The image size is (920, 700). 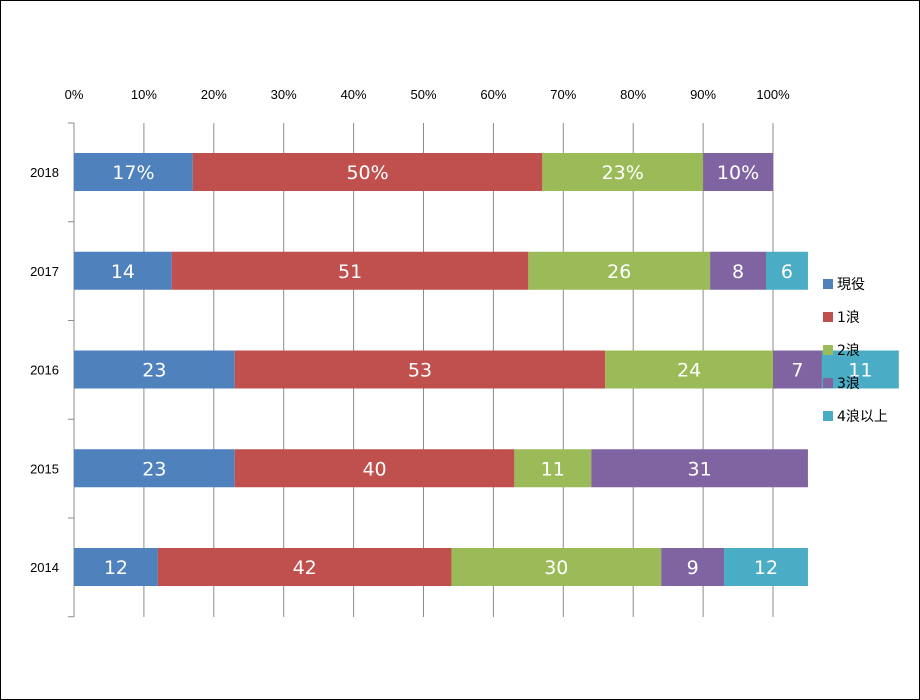 I want to click on legend: 現役 1浪 2浪 3浪 4浪以上, so click(x=855, y=351).